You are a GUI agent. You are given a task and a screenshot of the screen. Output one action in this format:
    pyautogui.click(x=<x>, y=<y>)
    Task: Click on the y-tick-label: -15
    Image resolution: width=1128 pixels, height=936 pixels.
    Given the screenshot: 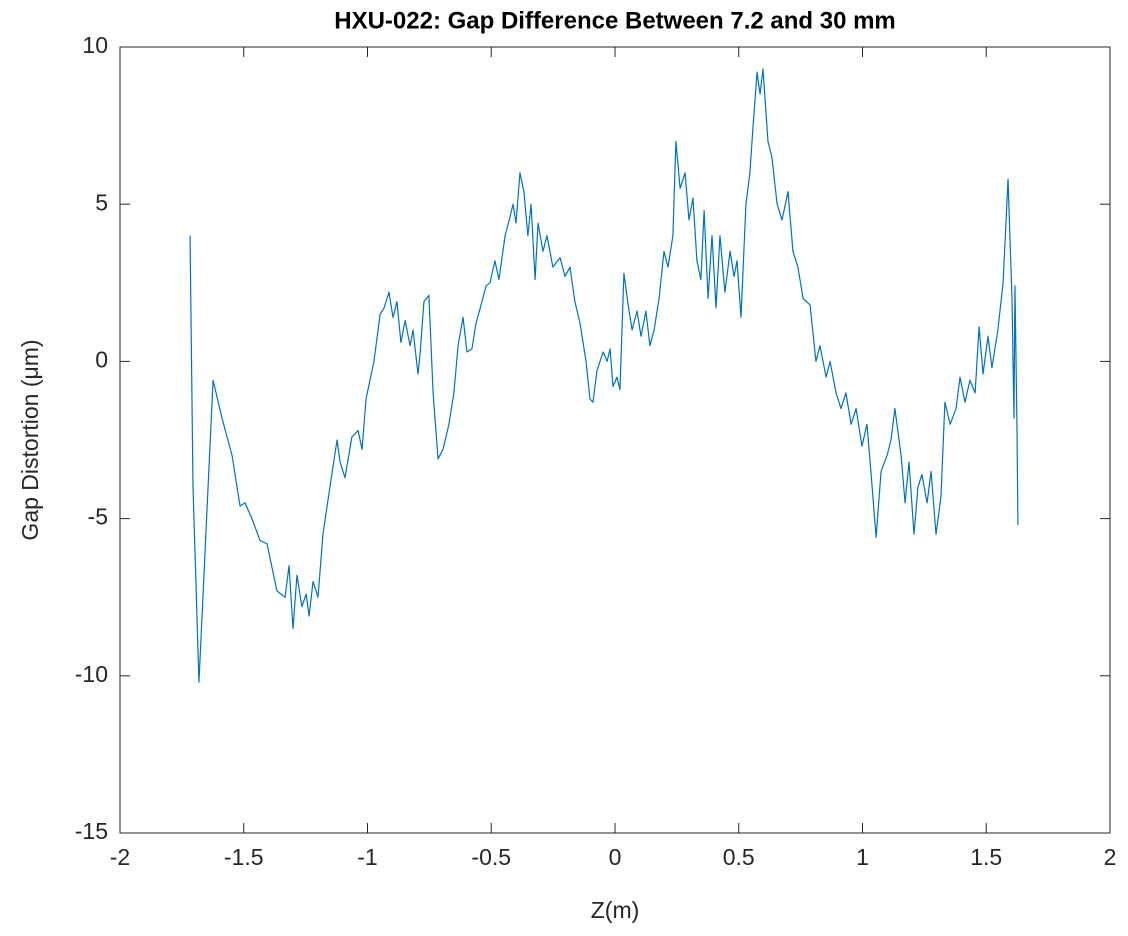 What is the action you would take?
    pyautogui.click(x=91, y=831)
    